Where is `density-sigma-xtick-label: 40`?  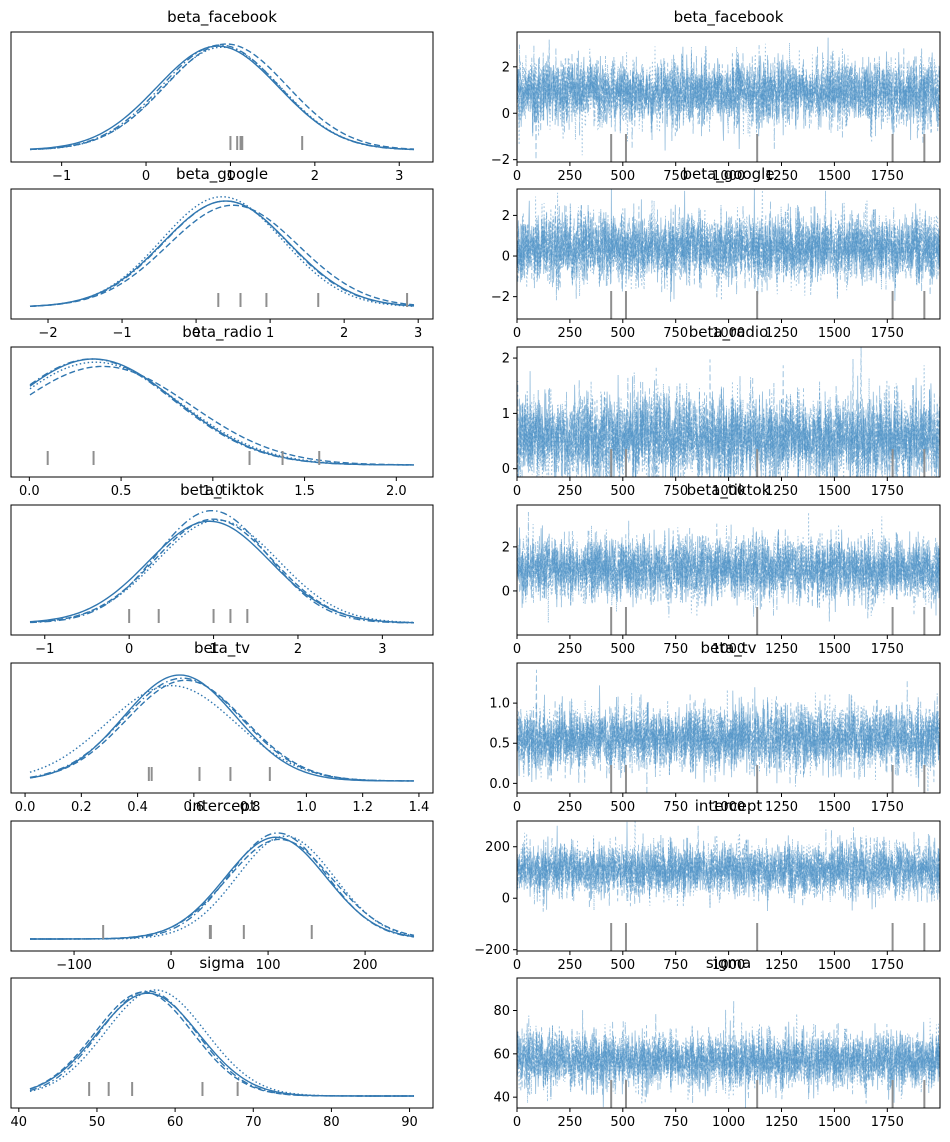
density-sigma-xtick-label: 40 is located at coordinates (19, 1122).